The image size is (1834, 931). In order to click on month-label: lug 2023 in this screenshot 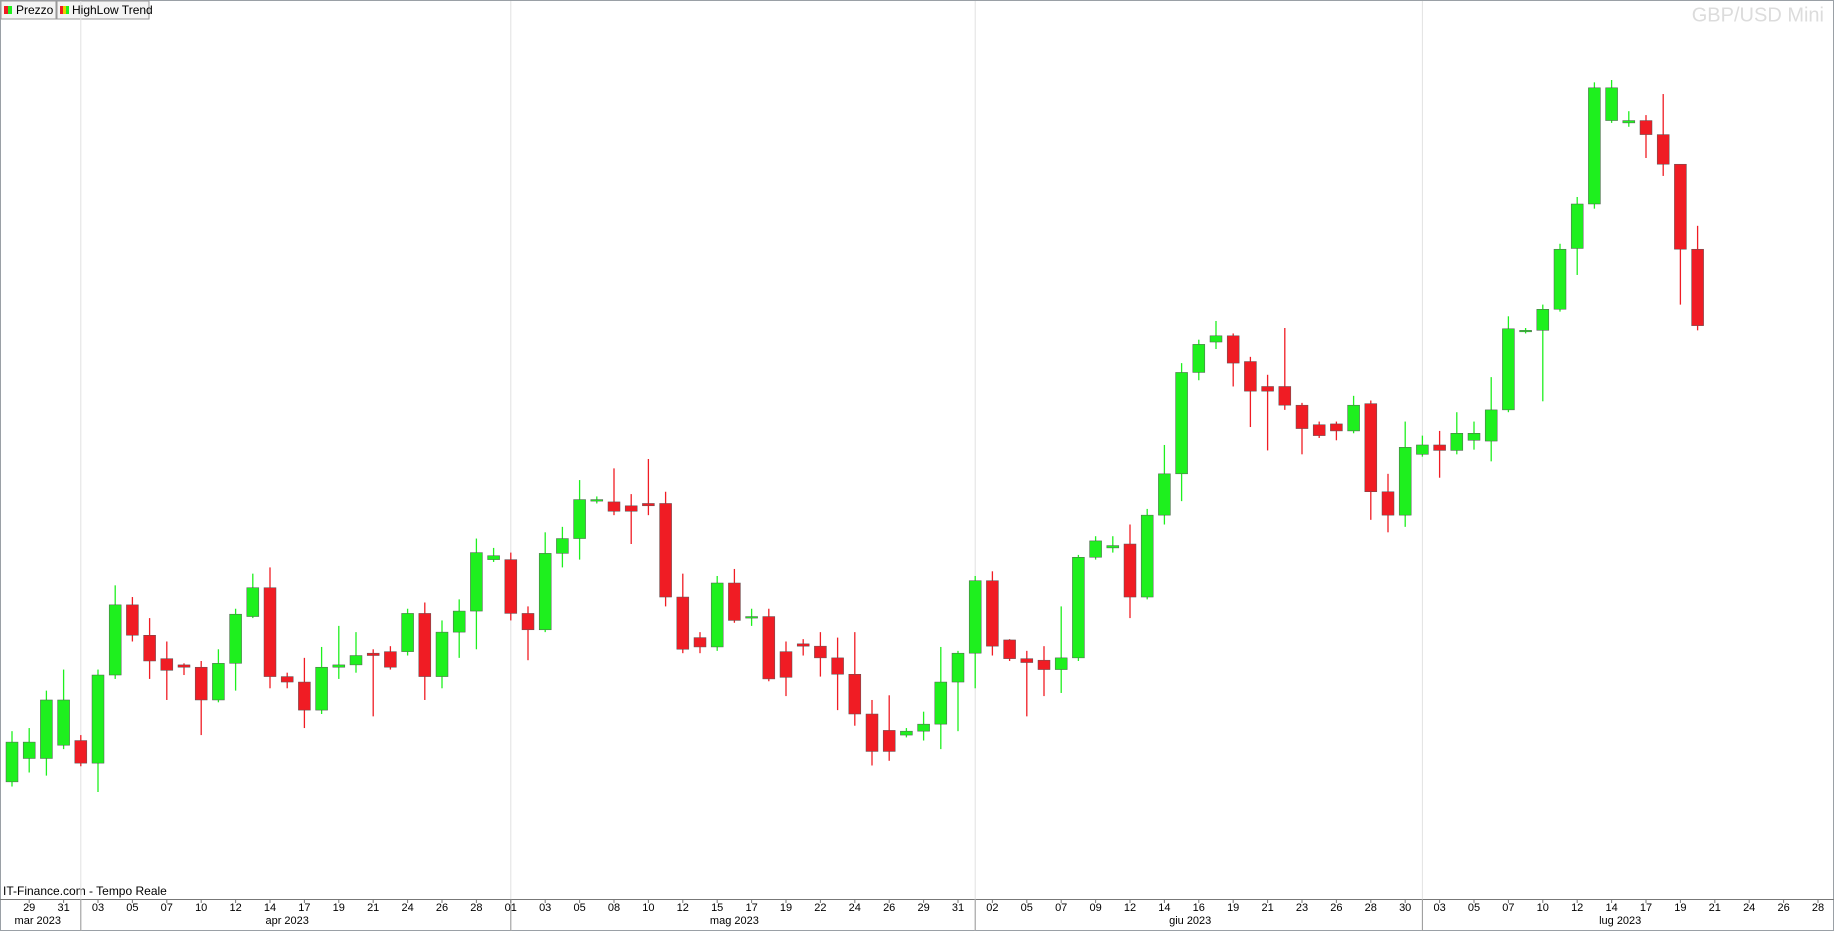, I will do `click(1620, 921)`.